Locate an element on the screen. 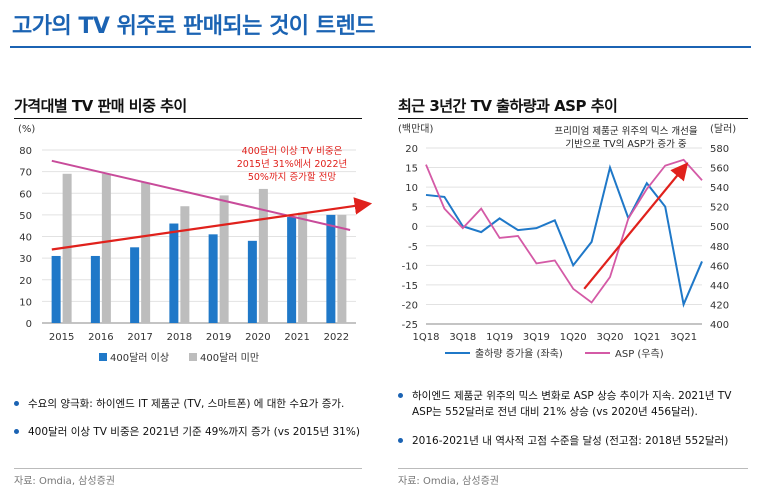 The image size is (761, 503). x-tick-label: 1Q21 is located at coordinates (646, 337).